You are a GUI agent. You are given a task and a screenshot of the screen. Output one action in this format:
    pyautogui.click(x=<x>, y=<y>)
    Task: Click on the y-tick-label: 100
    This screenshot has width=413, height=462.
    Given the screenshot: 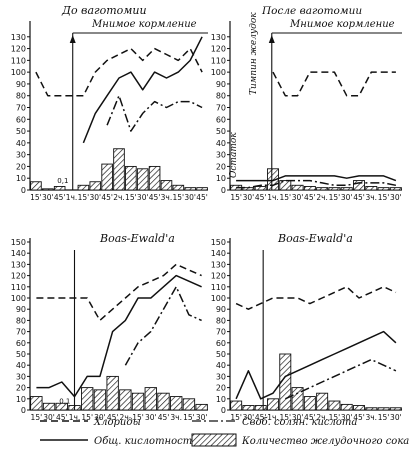 What is the action you would take?
    pyautogui.click(x=18, y=72)
    